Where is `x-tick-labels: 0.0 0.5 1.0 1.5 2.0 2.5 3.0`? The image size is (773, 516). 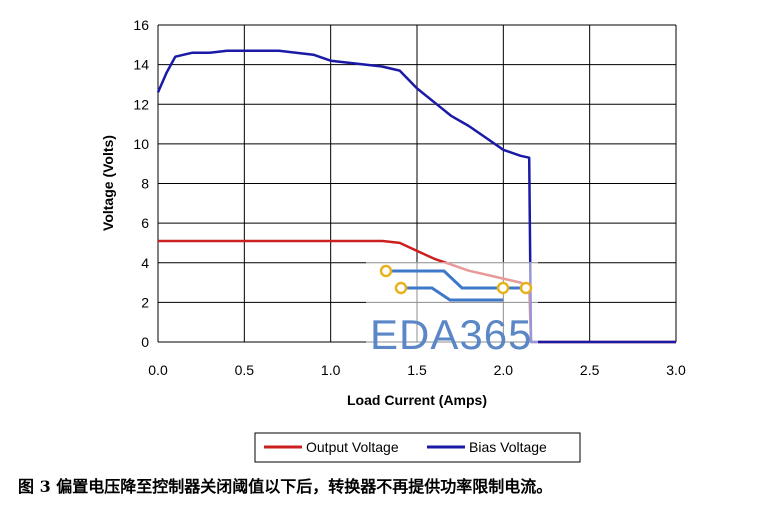 x-tick-labels: 0.0 0.5 1.0 1.5 2.0 2.5 3.0 is located at coordinates (417, 370).